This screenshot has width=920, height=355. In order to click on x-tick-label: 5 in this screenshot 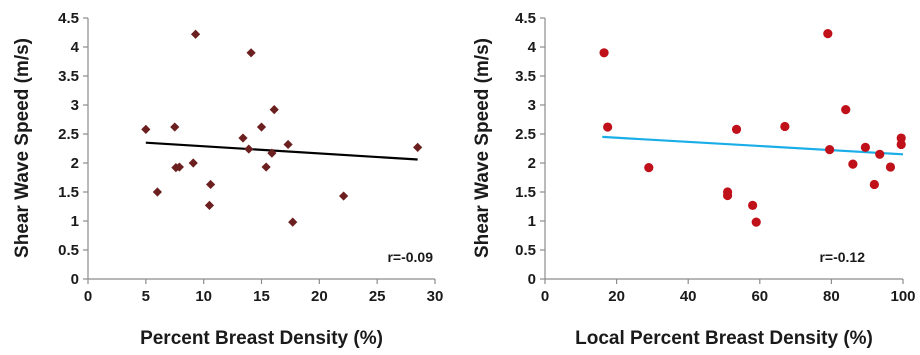, I will do `click(146, 296)`.